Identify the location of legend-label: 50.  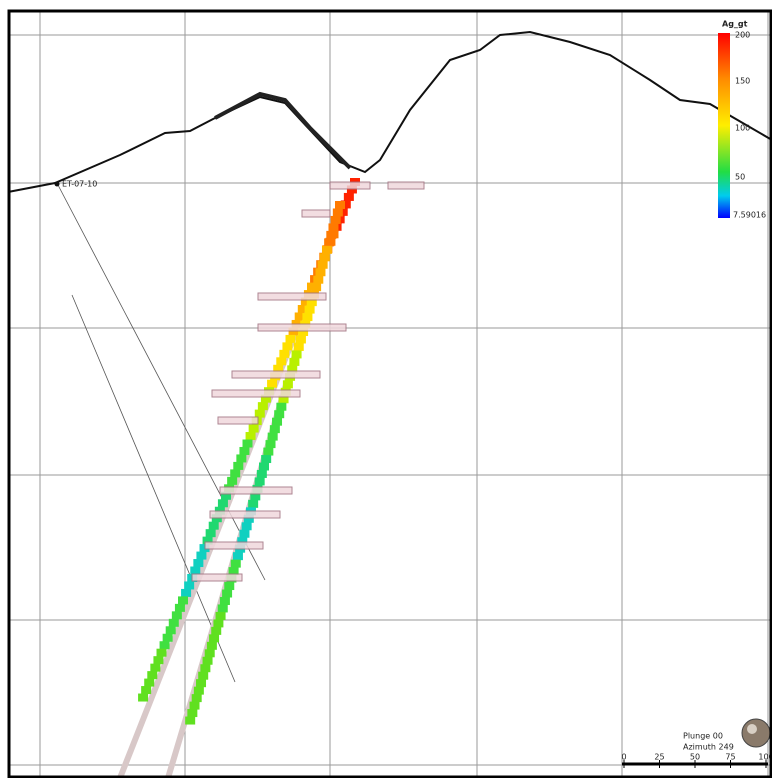
(740, 177).